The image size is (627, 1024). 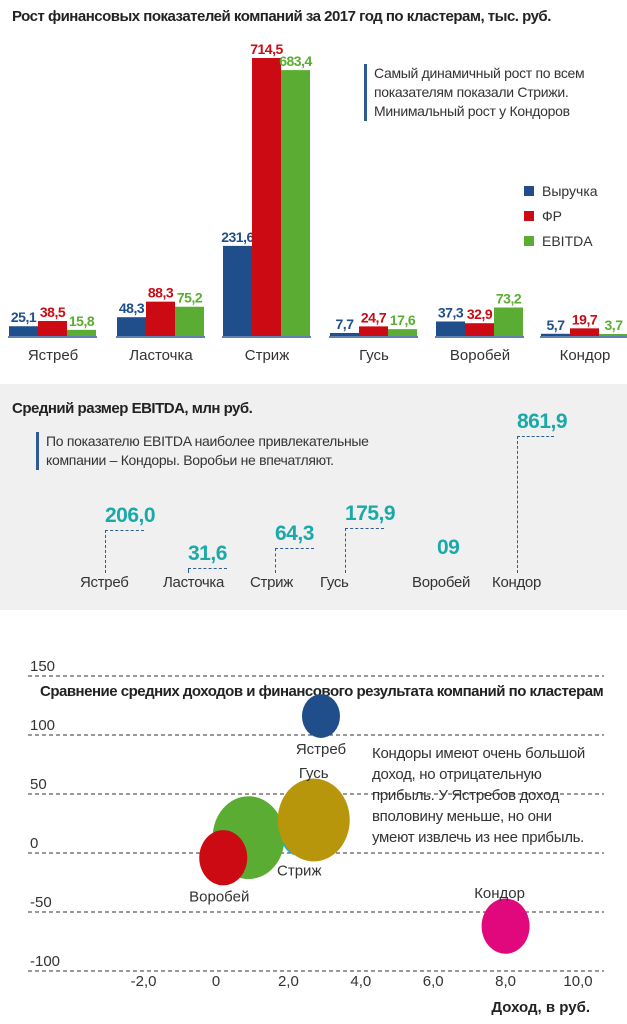 I want to click on bubble-label: Гусь, so click(x=314, y=773).